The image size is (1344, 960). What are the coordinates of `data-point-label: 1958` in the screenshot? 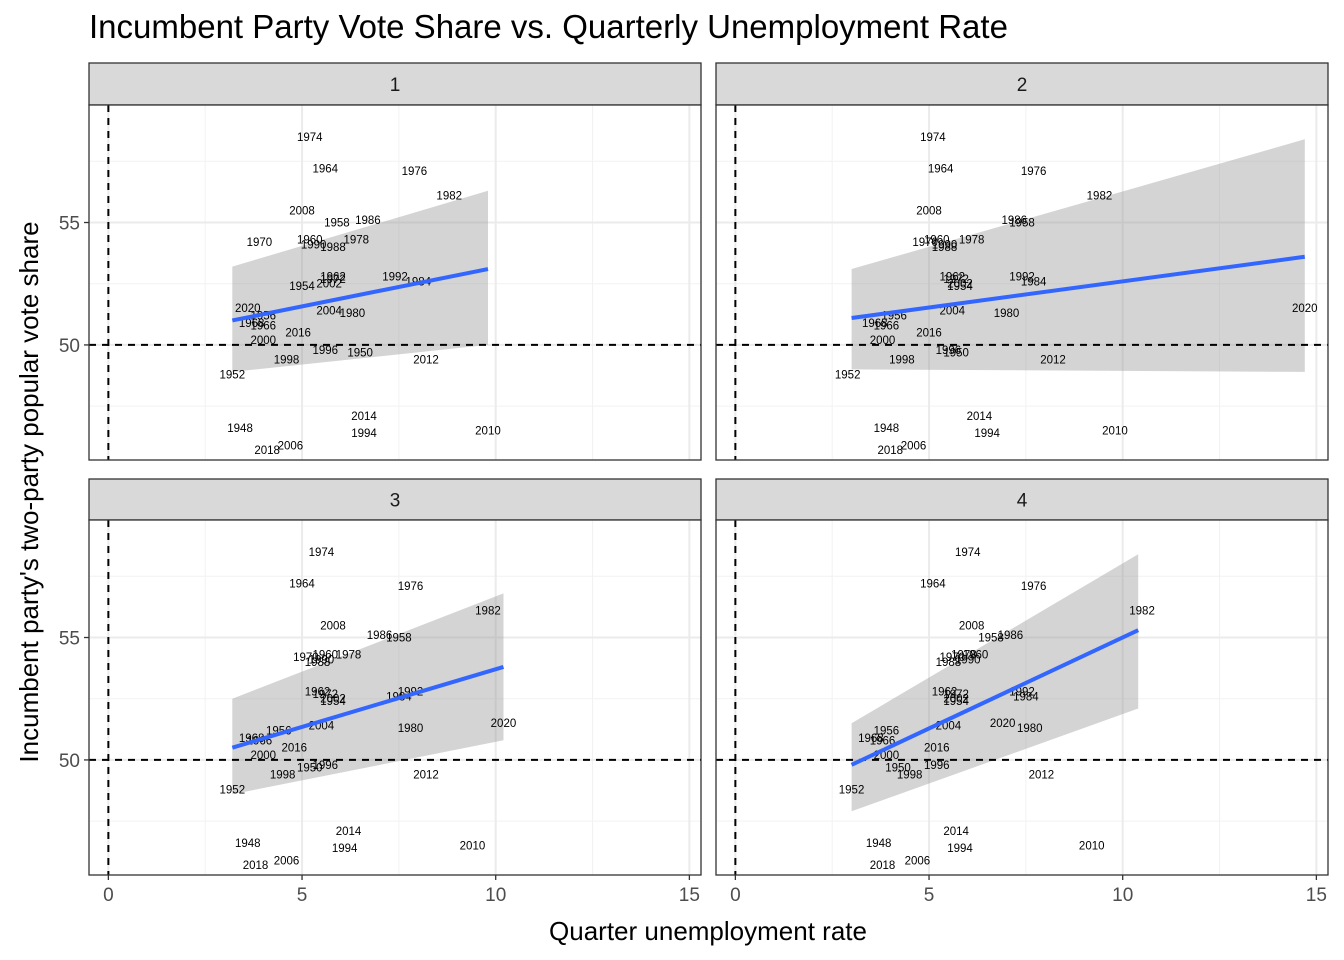 It's located at (1022, 224).